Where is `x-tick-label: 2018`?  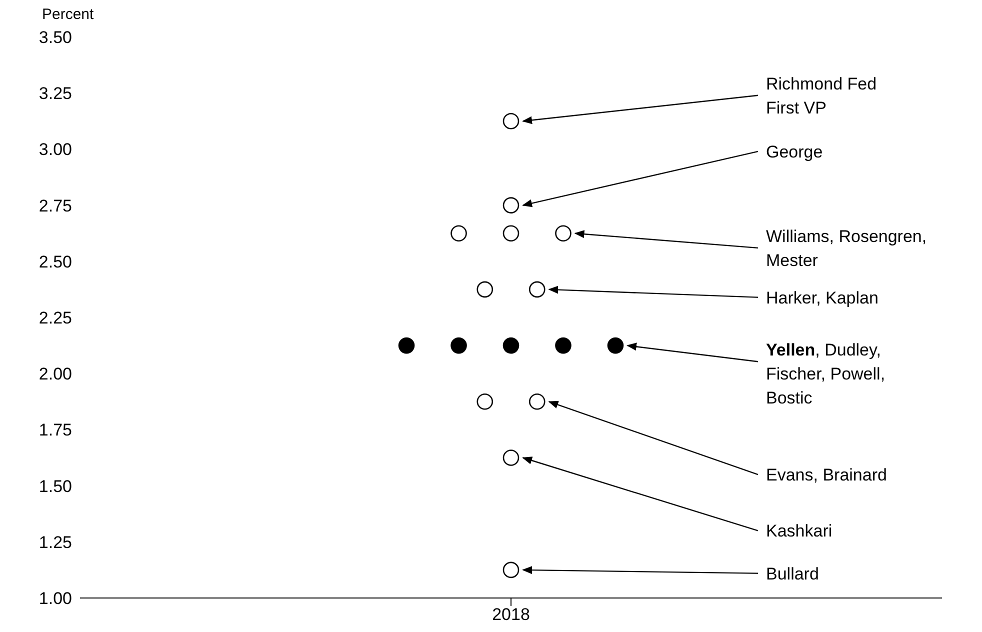
x-tick-label: 2018 is located at coordinates (511, 614).